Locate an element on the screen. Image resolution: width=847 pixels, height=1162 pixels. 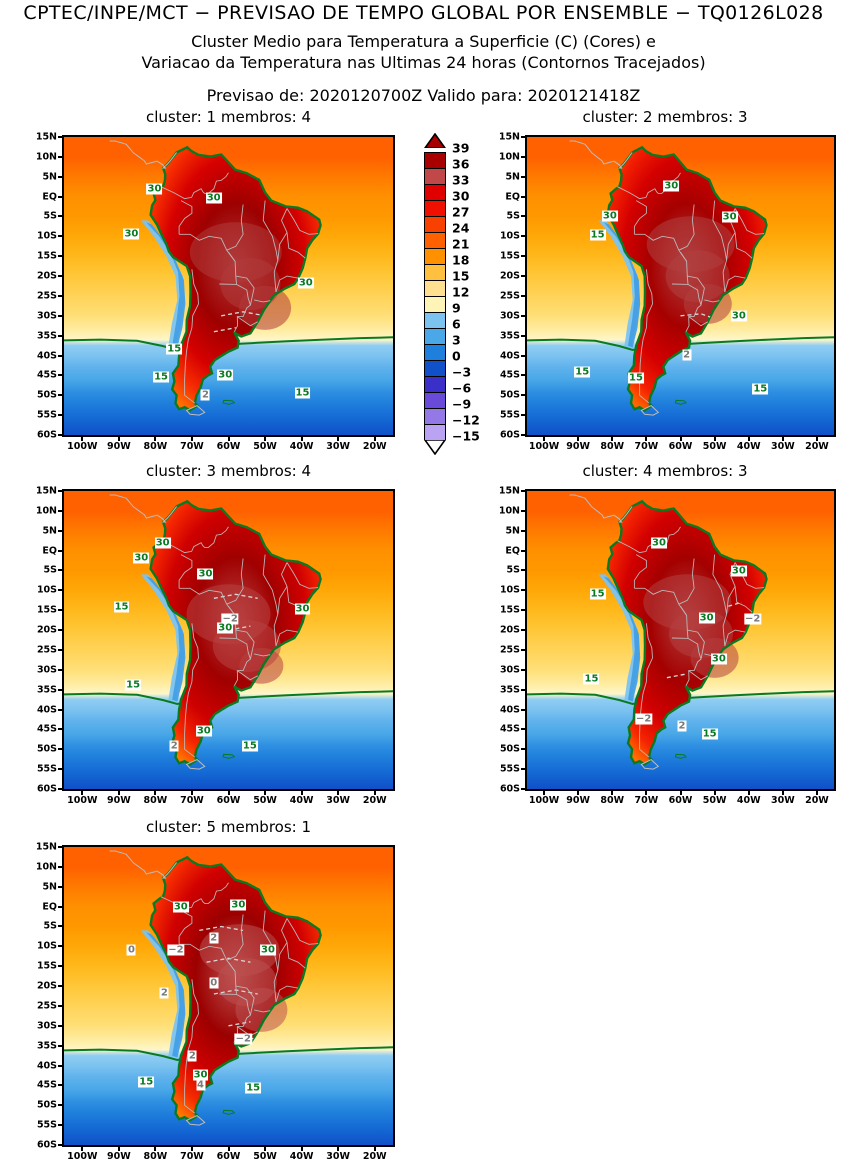
x-axis-label: 40W is located at coordinates (301, 800).